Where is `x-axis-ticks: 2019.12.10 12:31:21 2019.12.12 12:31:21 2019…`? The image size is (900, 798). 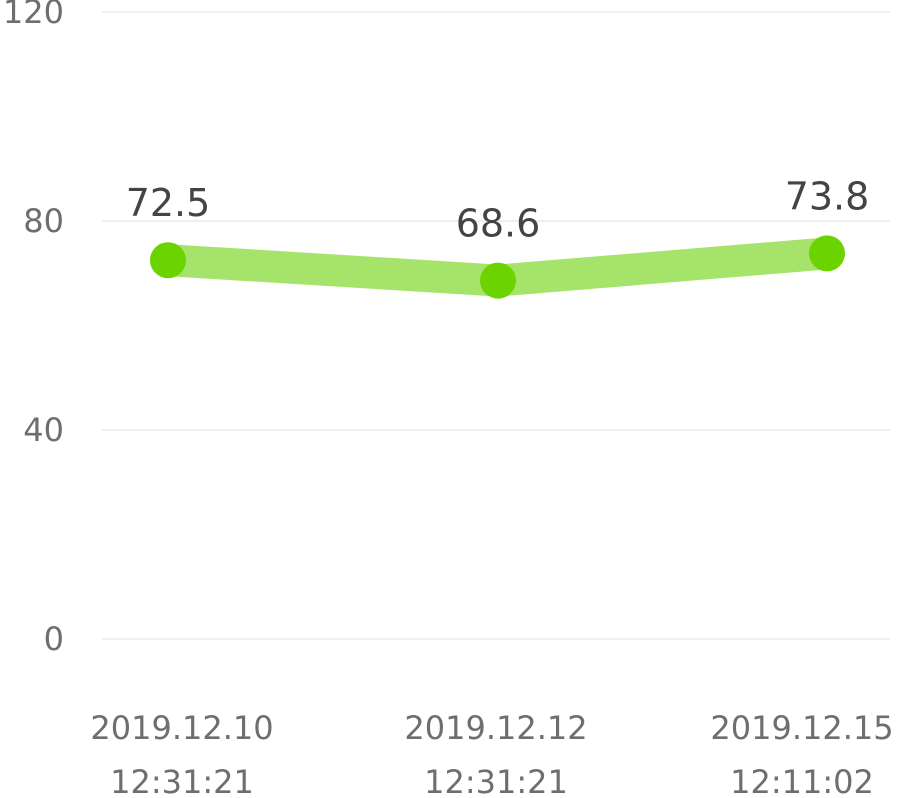
x-axis-ticks: 2019.12.10 12:31:21 2019.12.12 12:31:21 2019… is located at coordinates (491, 753).